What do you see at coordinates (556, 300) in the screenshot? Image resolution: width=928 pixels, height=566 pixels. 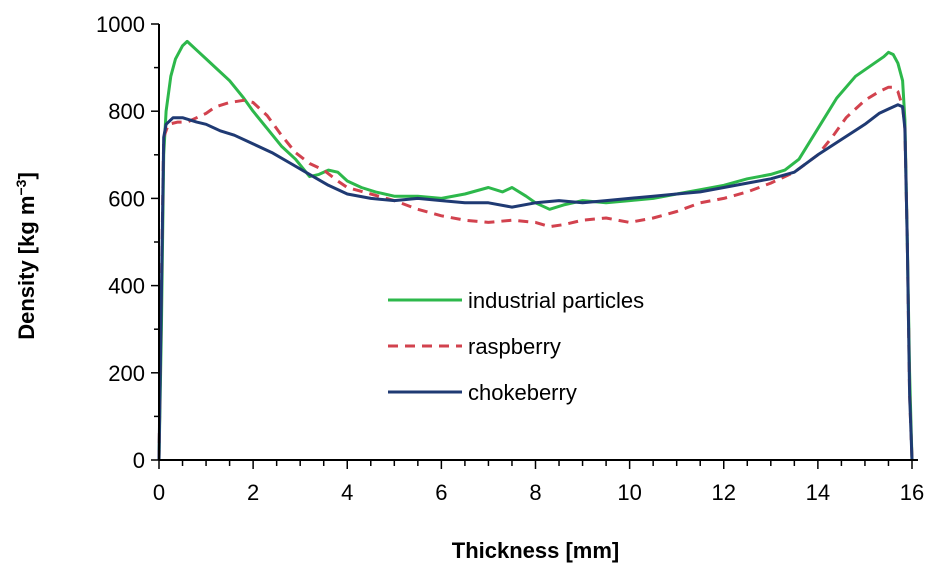 I see `legend-label: industrial particles` at bounding box center [556, 300].